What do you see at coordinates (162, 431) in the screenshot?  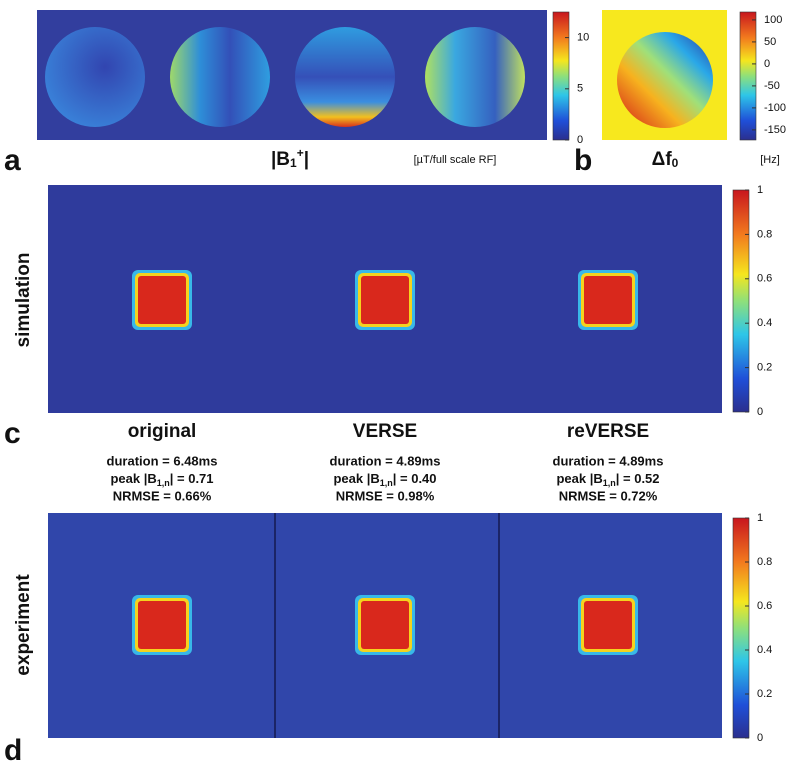 I see `column-title: original` at bounding box center [162, 431].